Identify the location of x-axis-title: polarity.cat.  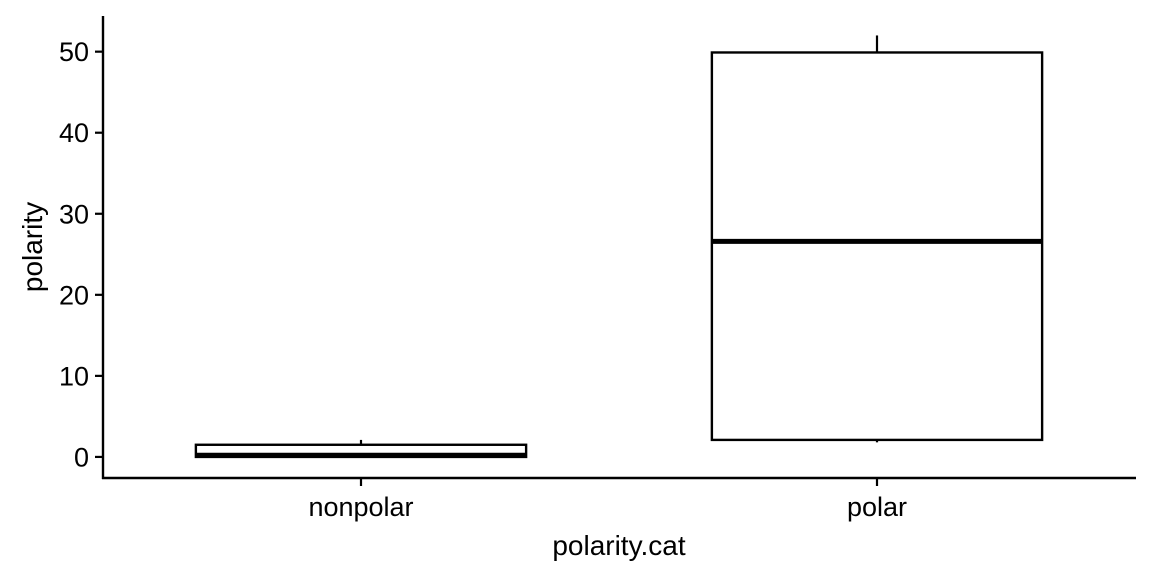
(619, 545).